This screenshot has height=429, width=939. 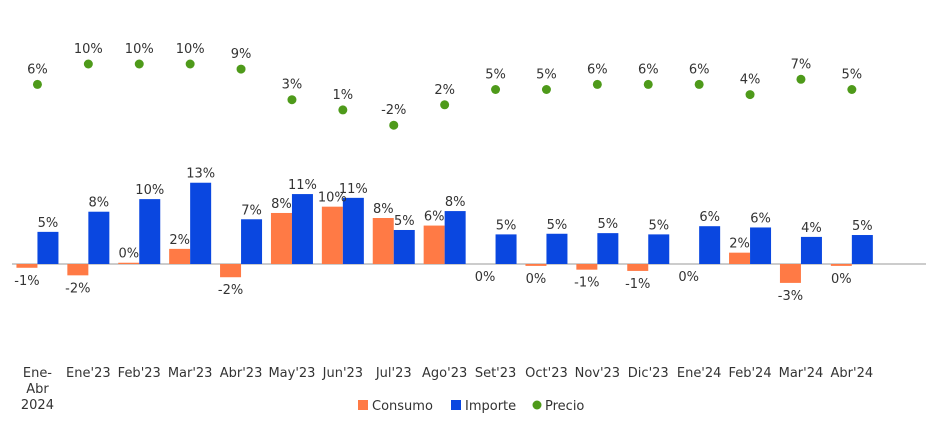 What do you see at coordinates (292, 85) in the screenshot?
I see `data-label-precio: 3%` at bounding box center [292, 85].